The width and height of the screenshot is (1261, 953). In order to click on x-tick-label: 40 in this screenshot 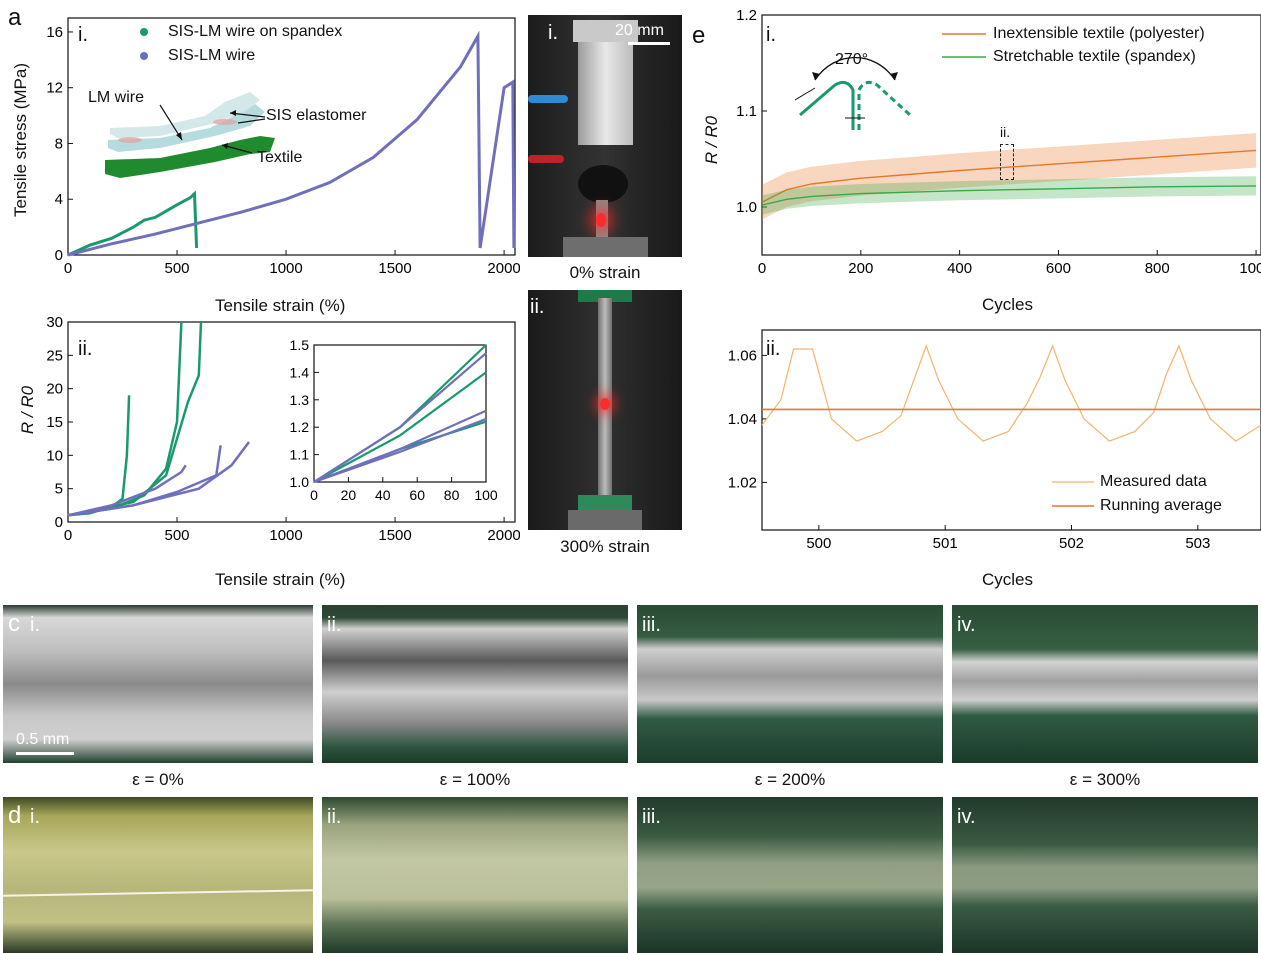, I will do `click(383, 495)`.